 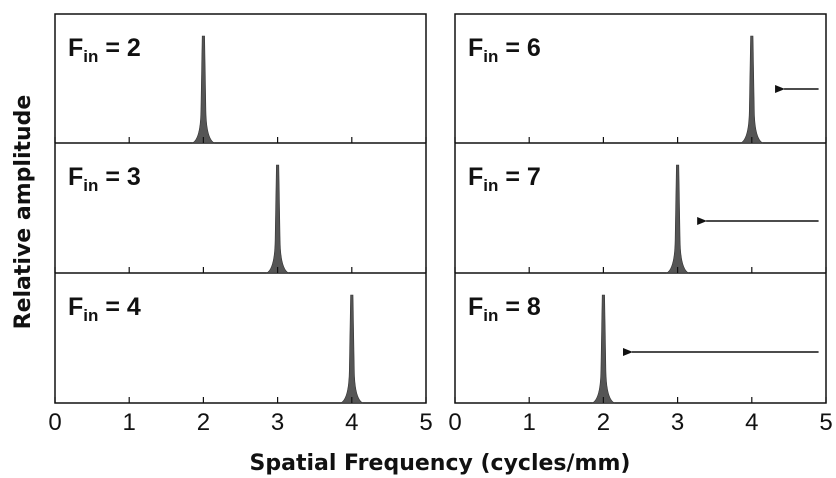 What do you see at coordinates (720, 220) in the screenshot?
I see `aliasing-arrows` at bounding box center [720, 220].